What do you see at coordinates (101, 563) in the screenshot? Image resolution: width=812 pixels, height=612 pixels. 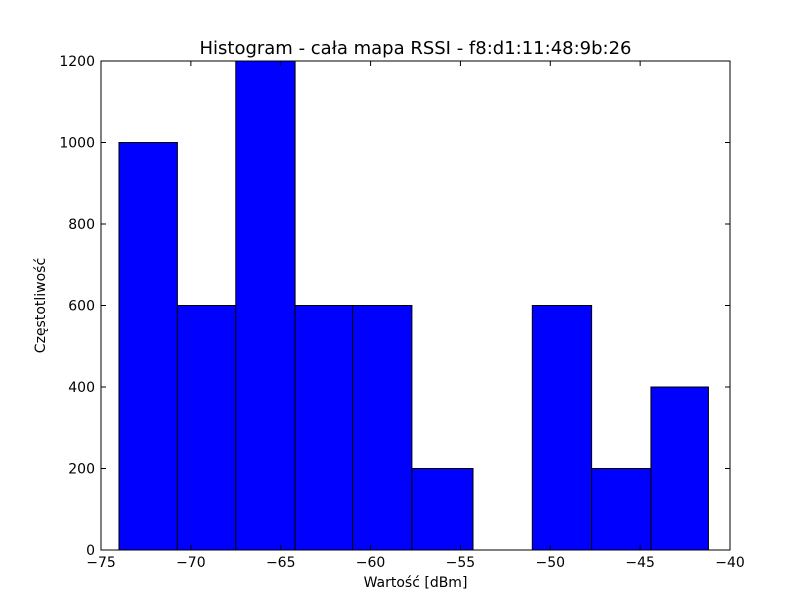 I see `x-tick-label: −75` at bounding box center [101, 563].